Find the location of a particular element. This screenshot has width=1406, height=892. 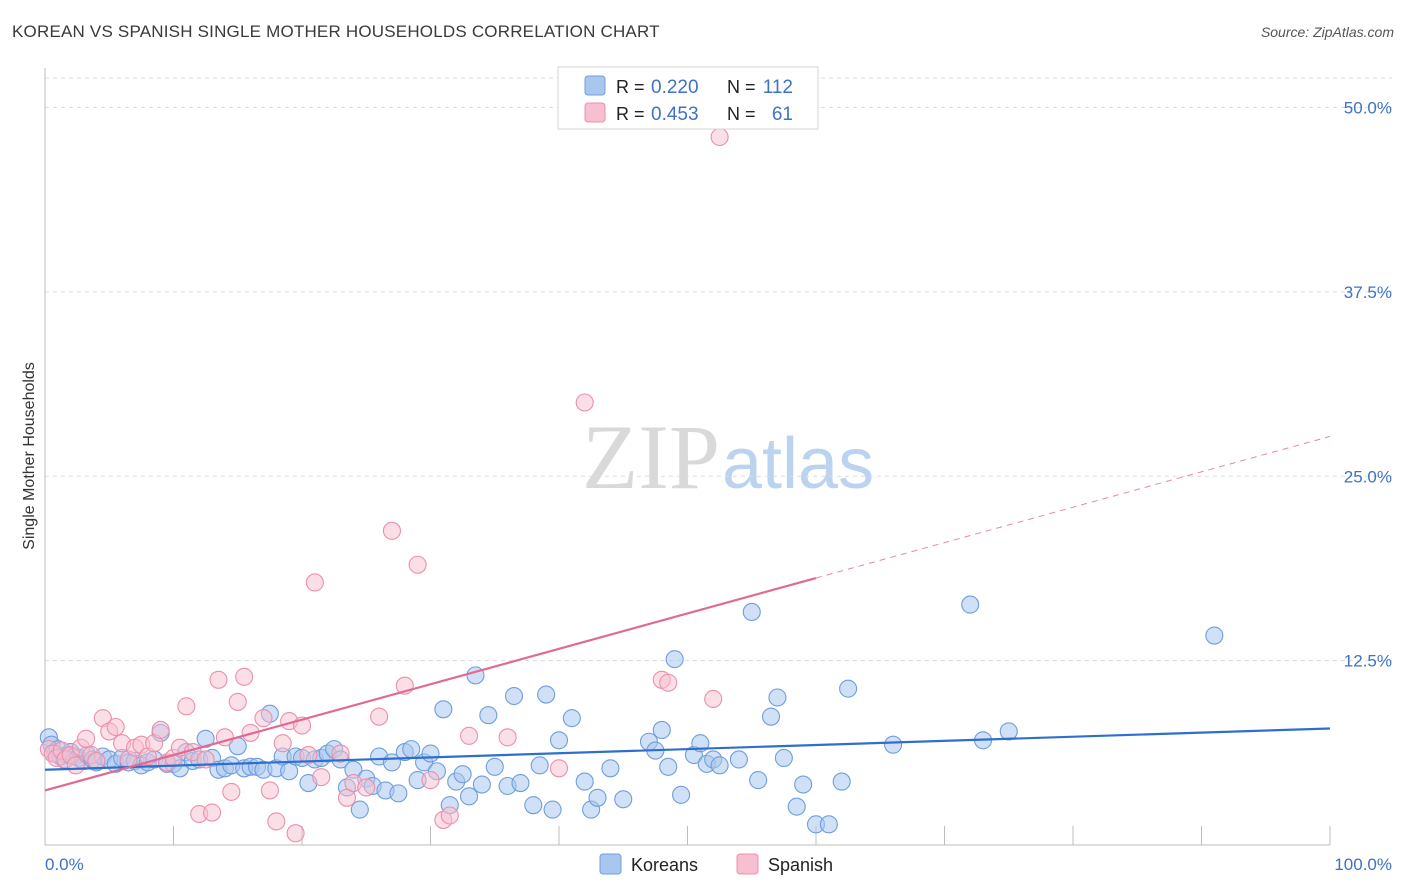

chart-source: Source: ZipAtlas.com is located at coordinates (1327, 32).